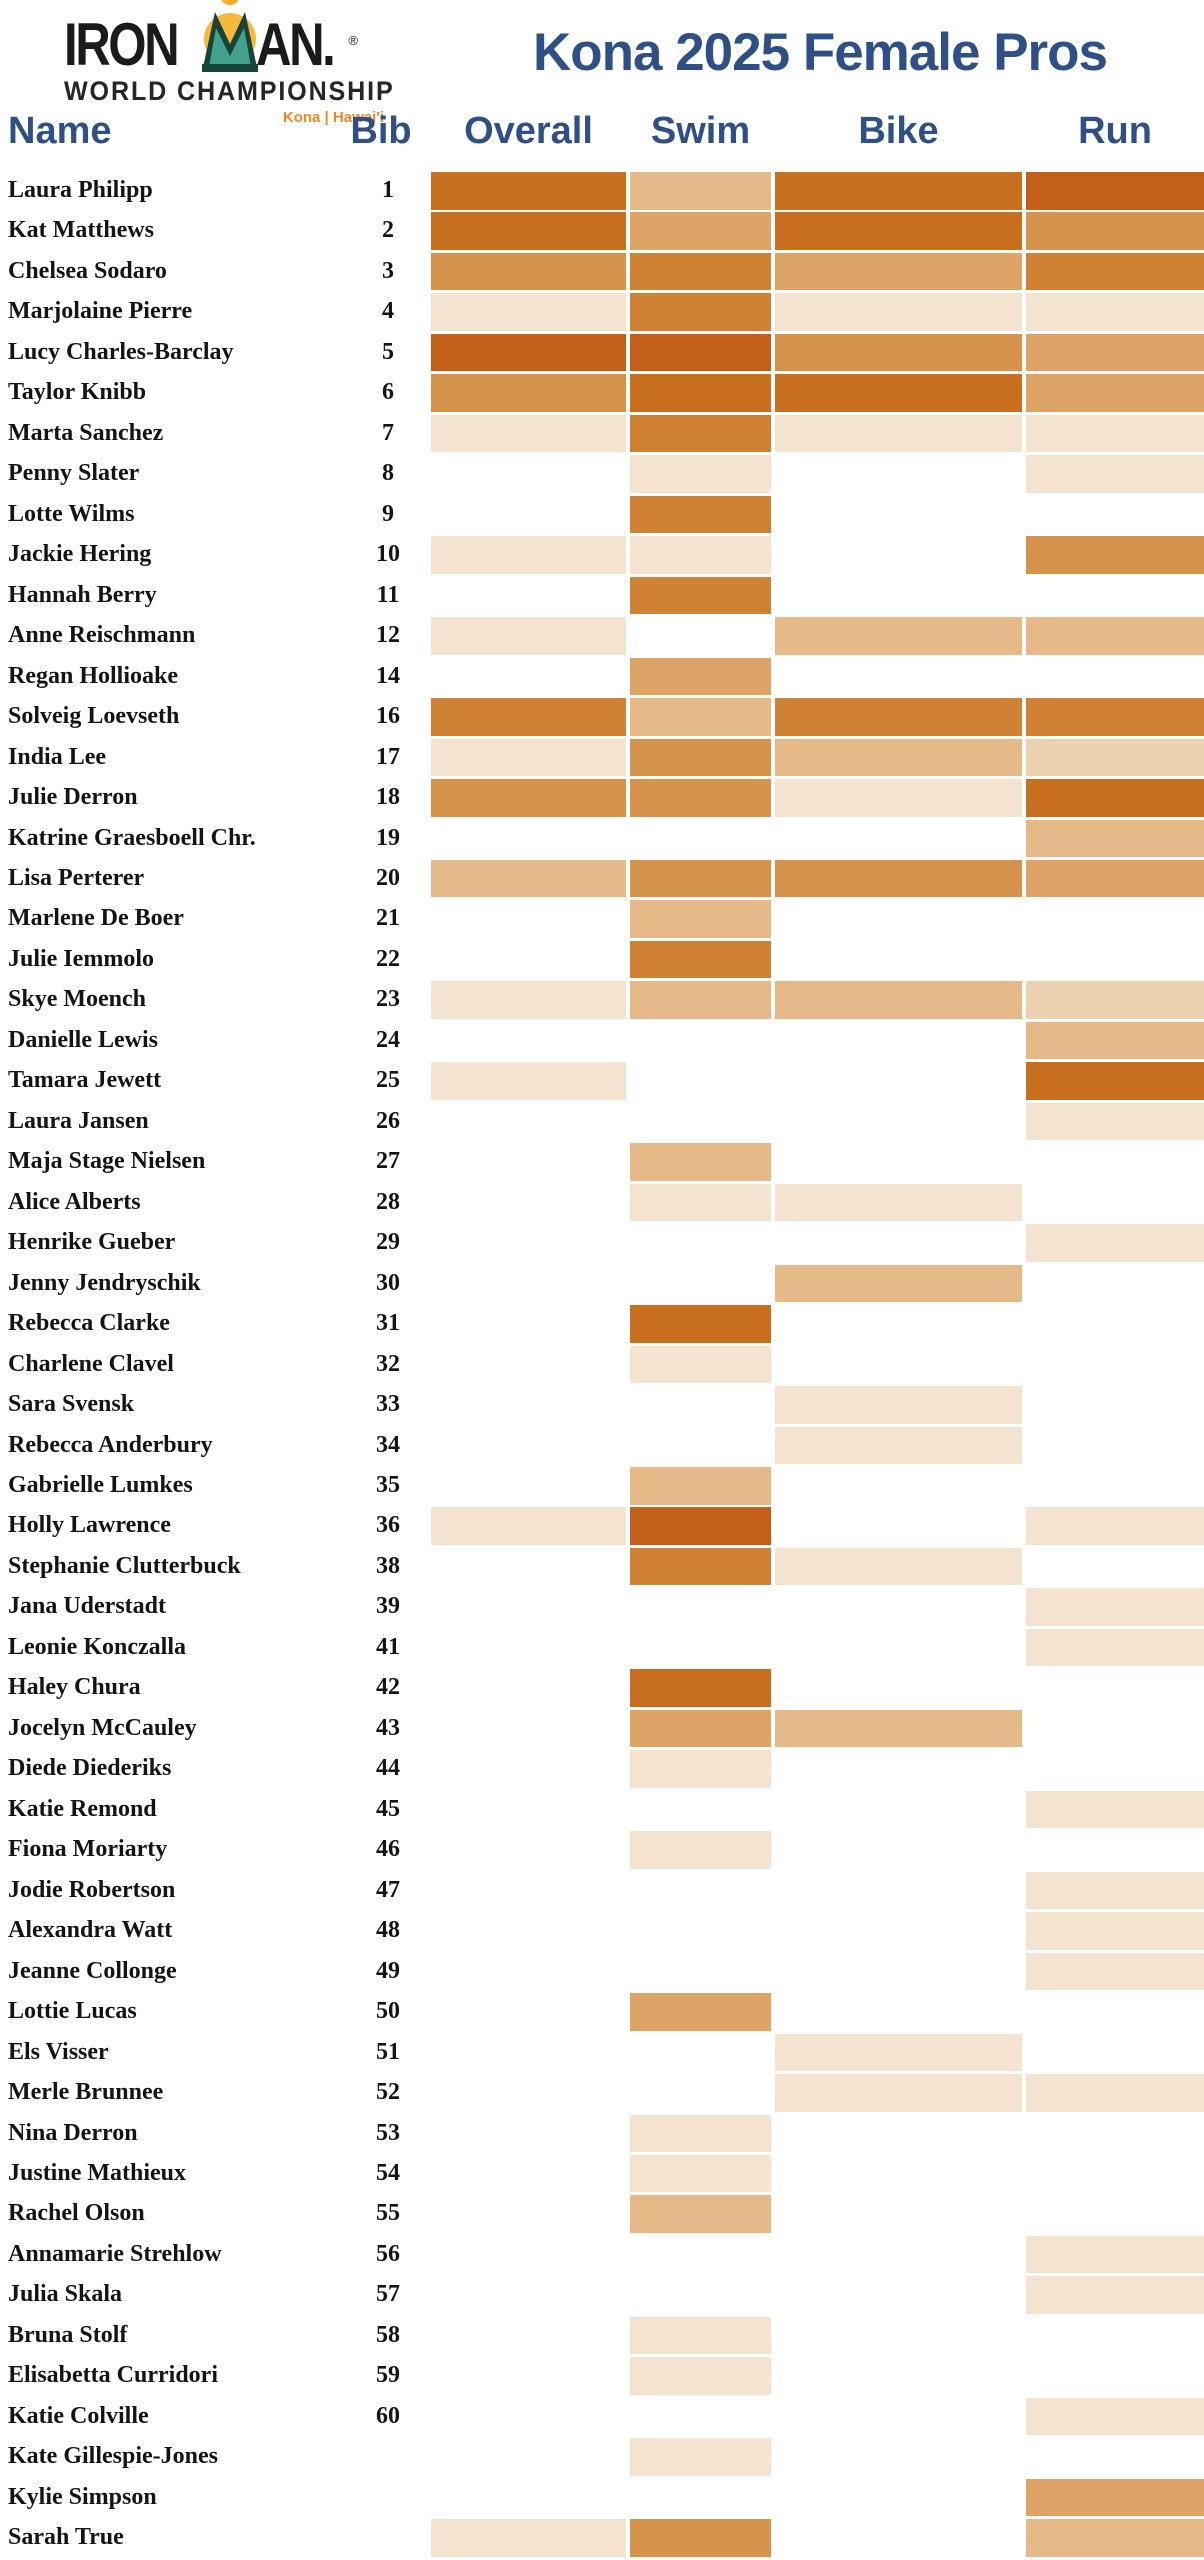  What do you see at coordinates (388, 2051) in the screenshot?
I see `bib-number: 51` at bounding box center [388, 2051].